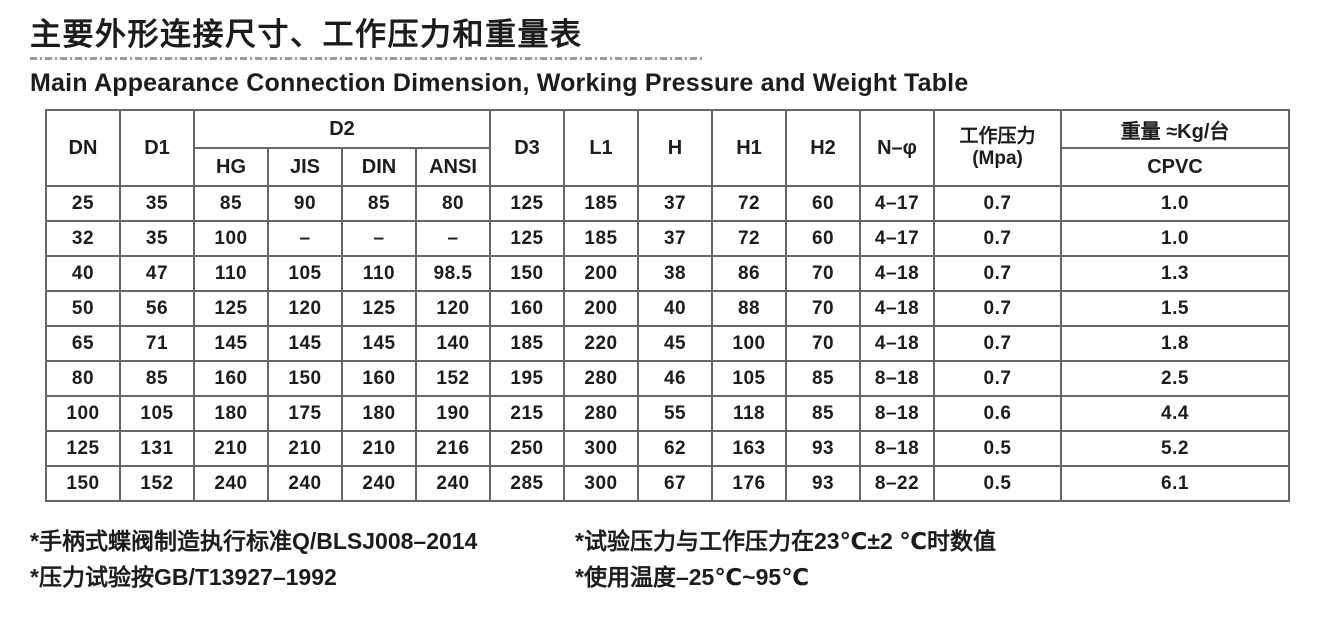 Image resolution: width=1323 pixels, height=633 pixels. What do you see at coordinates (306, 34) in the screenshot?
I see `page-title-zh: 主要外形连接尺寸、工作压力和重量表` at bounding box center [306, 34].